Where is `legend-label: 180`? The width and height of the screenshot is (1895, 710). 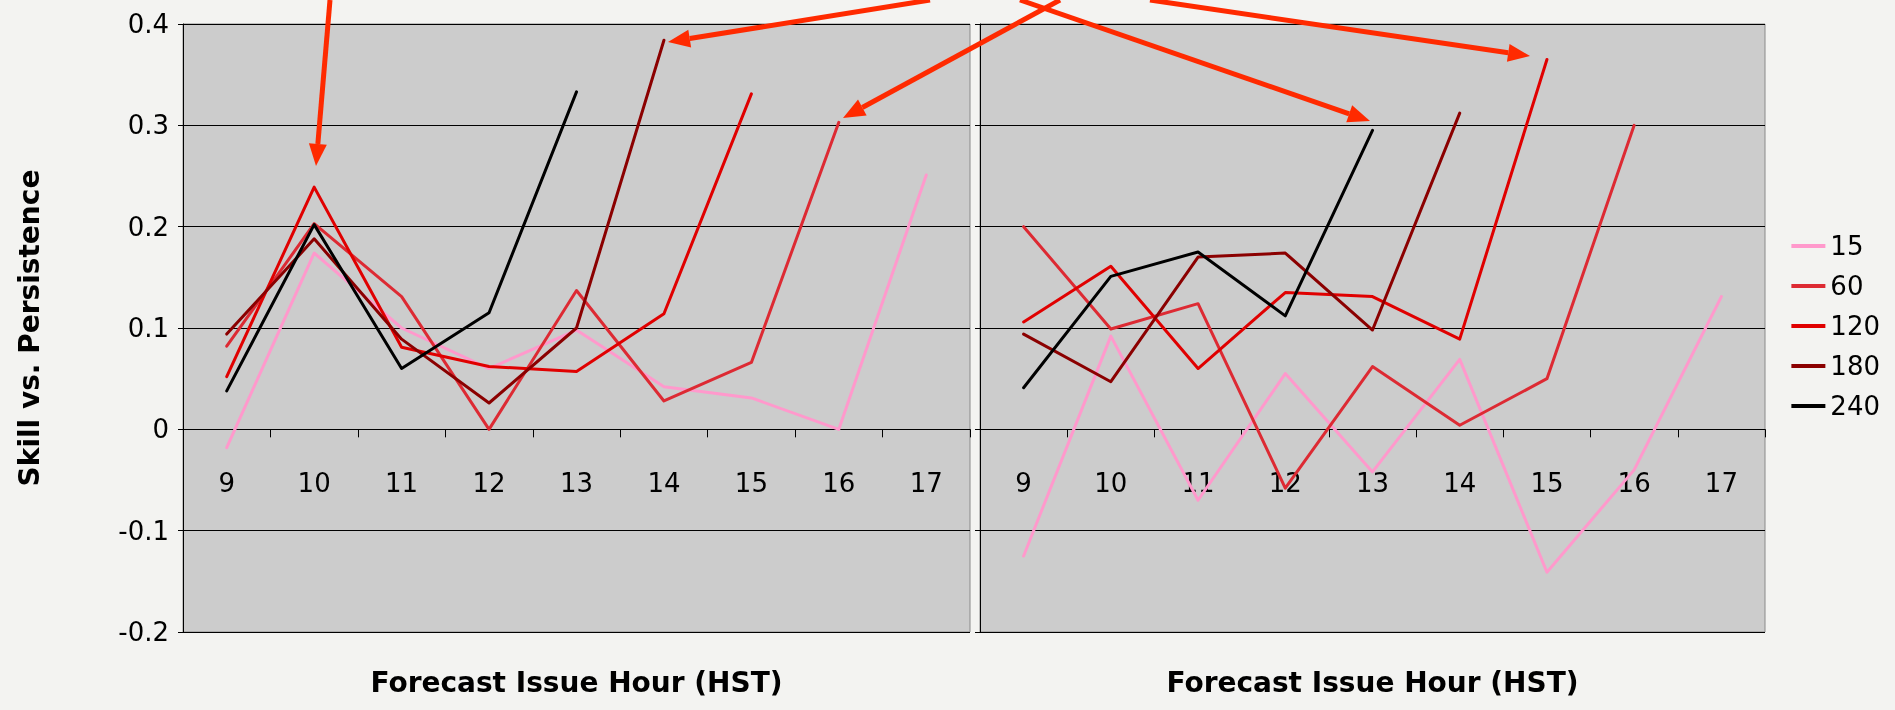 legend-label: 180 is located at coordinates (1855, 366).